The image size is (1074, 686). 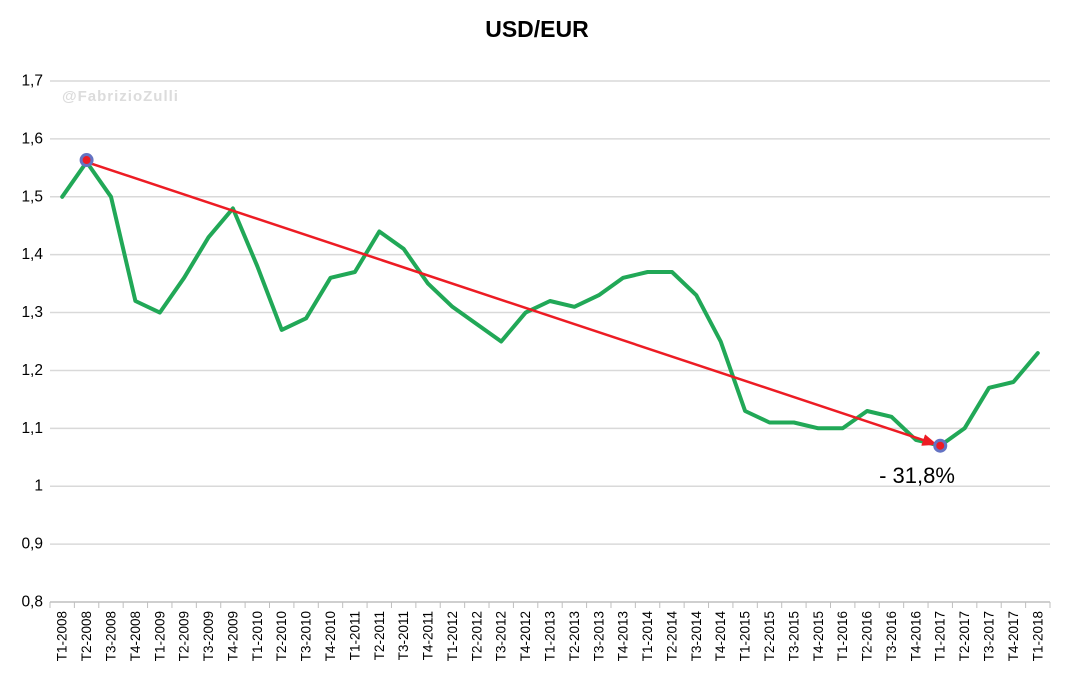 I want to click on x-axis-tick-label: T1-2017, so click(x=940, y=636).